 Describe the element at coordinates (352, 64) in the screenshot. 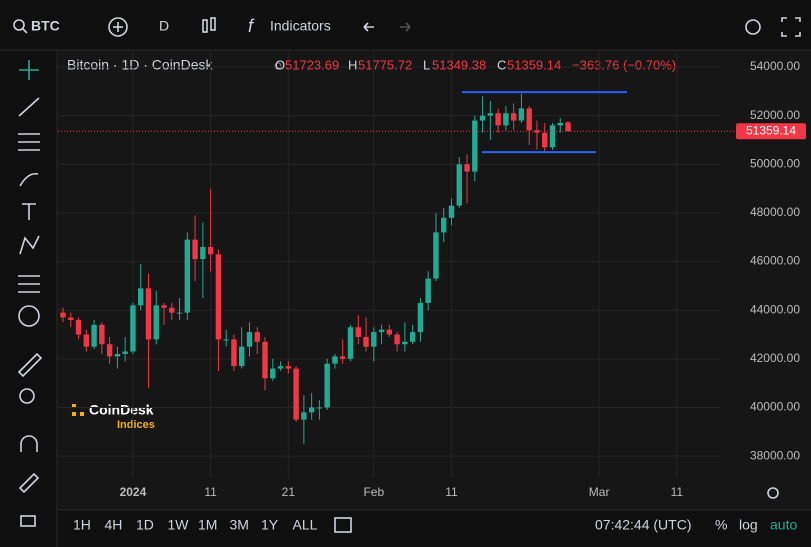

I see `ohlc-key: H` at that location.